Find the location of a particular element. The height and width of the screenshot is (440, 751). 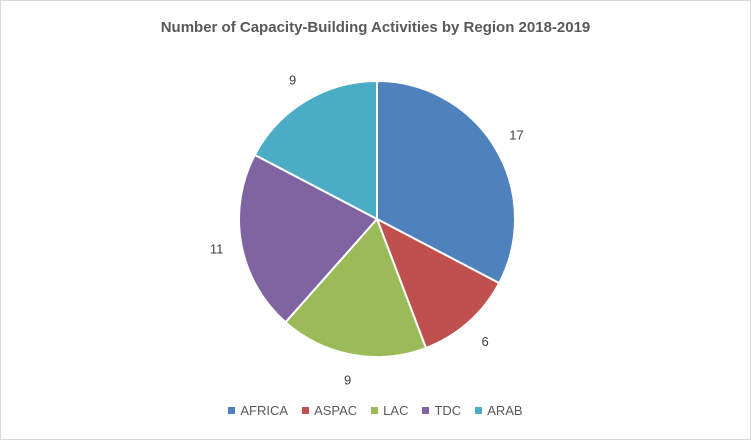

legend-item-aspac: ASPAC is located at coordinates (329, 410).